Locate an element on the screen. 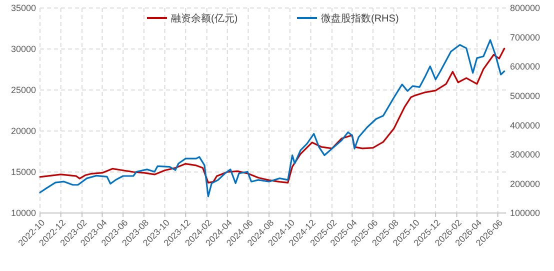  y2-tick-label: 600000 is located at coordinates (525, 67).